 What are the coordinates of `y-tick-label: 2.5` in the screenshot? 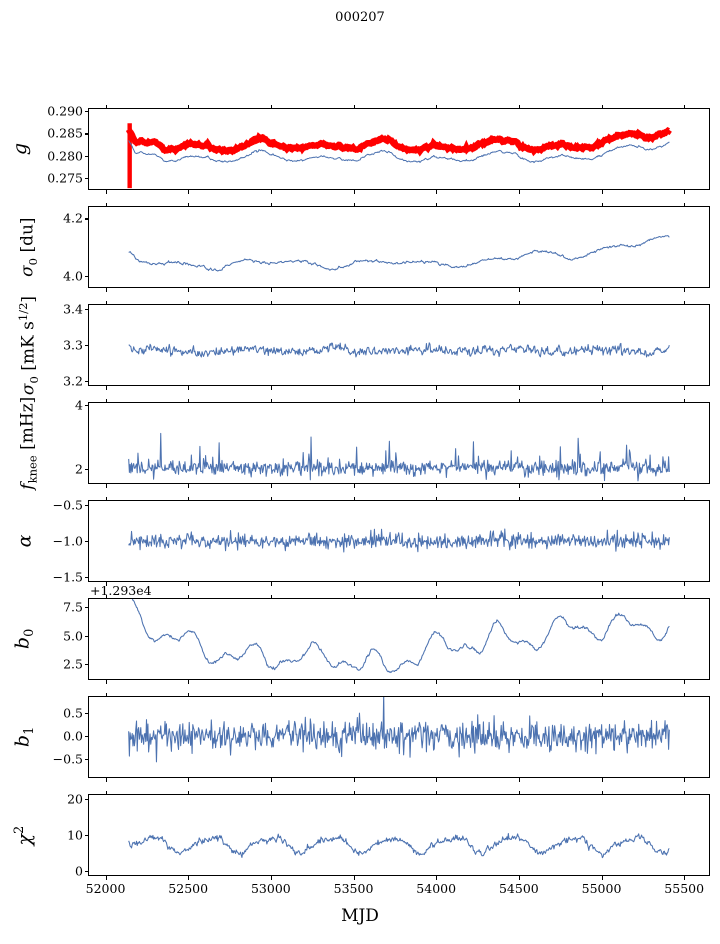 It's located at (73, 664).